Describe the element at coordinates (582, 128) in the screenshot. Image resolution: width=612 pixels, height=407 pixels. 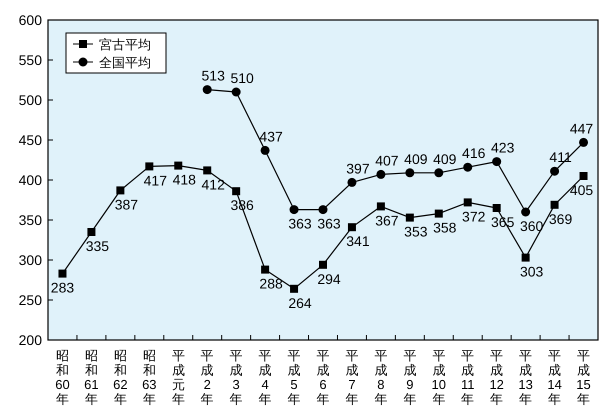
I see `data-label: 447` at that location.